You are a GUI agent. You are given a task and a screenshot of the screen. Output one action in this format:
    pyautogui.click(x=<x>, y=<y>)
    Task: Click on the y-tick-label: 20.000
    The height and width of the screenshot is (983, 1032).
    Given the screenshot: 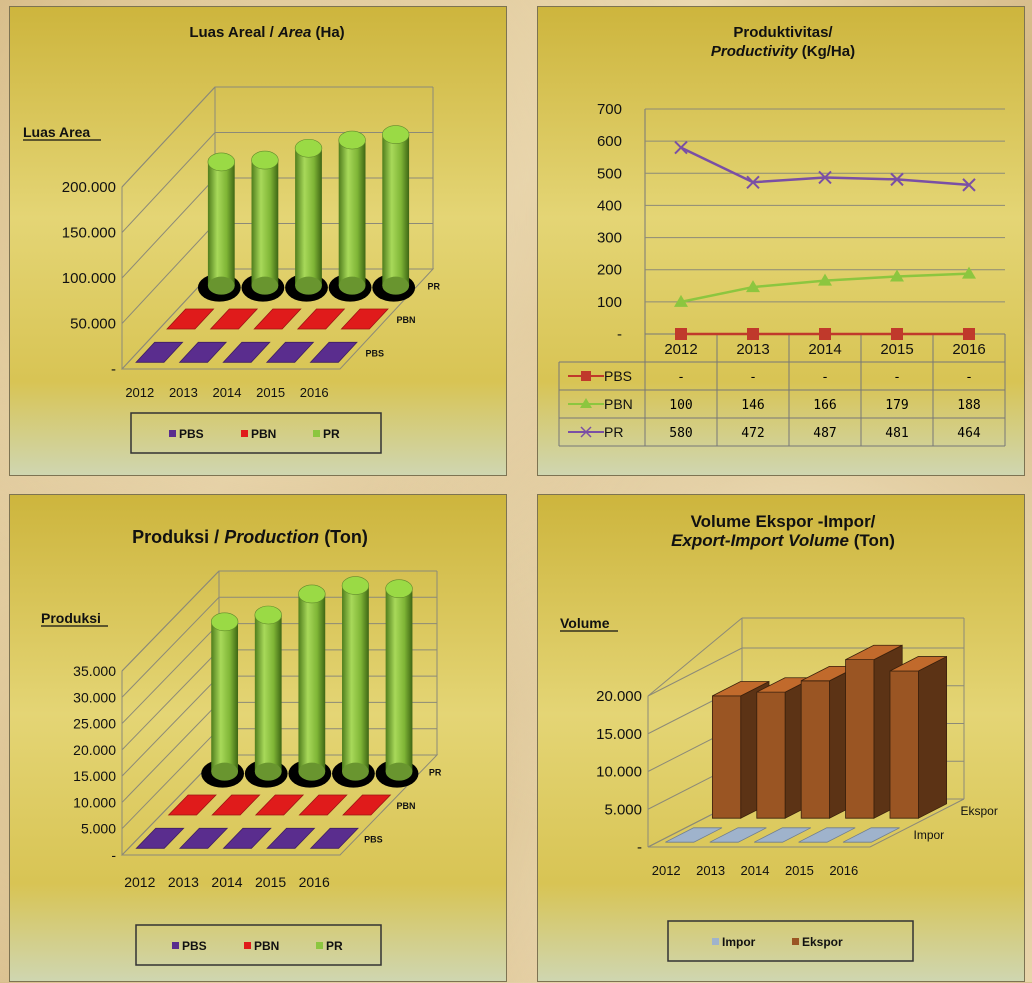 What is the action you would take?
    pyautogui.click(x=619, y=696)
    